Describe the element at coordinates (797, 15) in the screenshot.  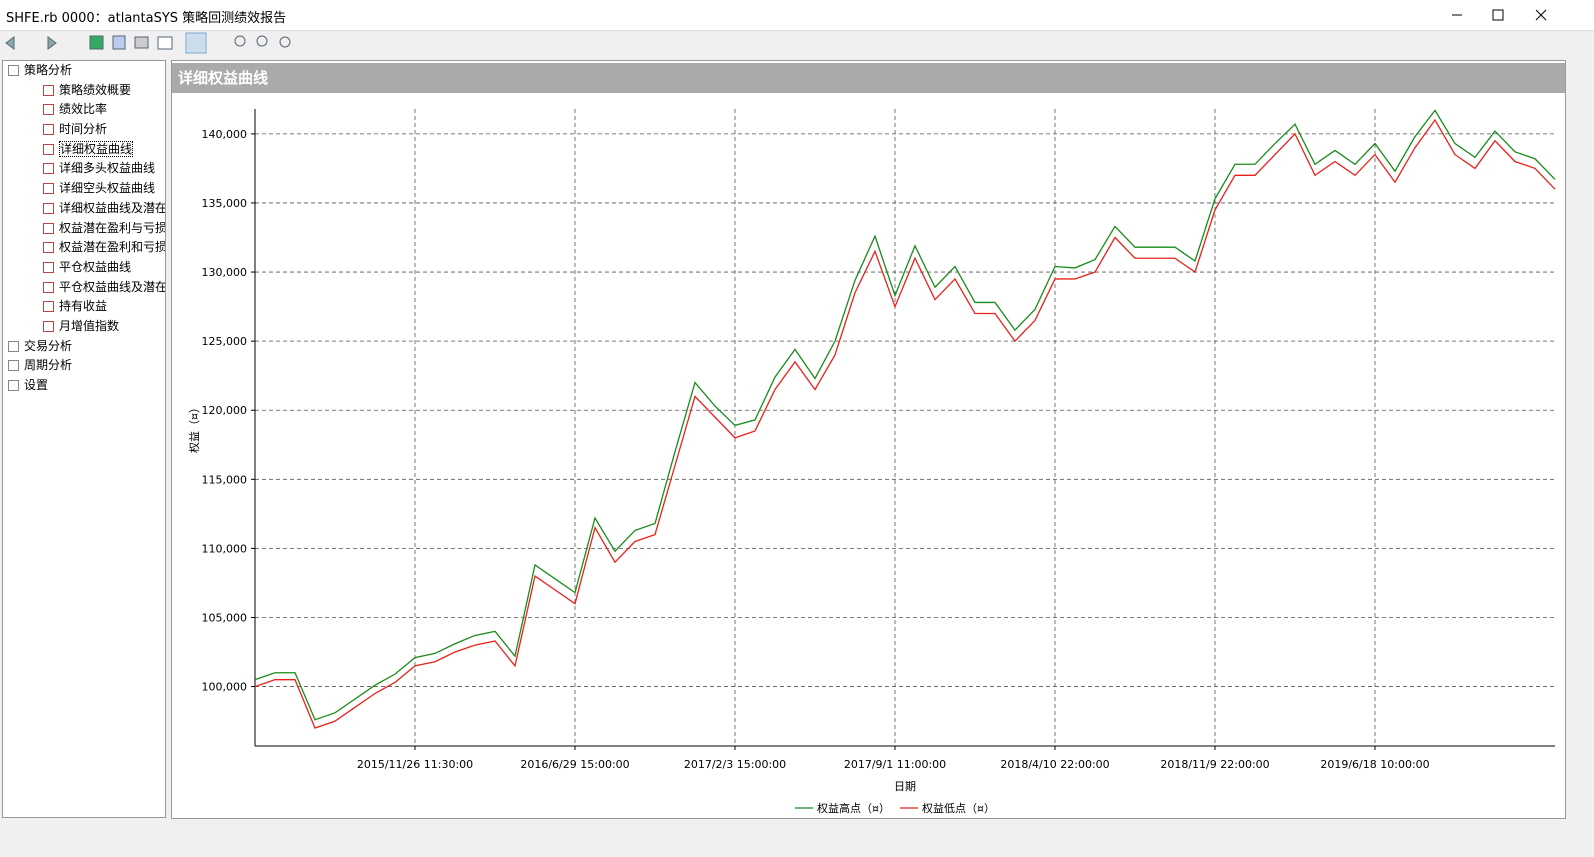
I see `title-bar: SHFE.rb 0000：atlantaSYS 策略回测绩效报告` at that location.